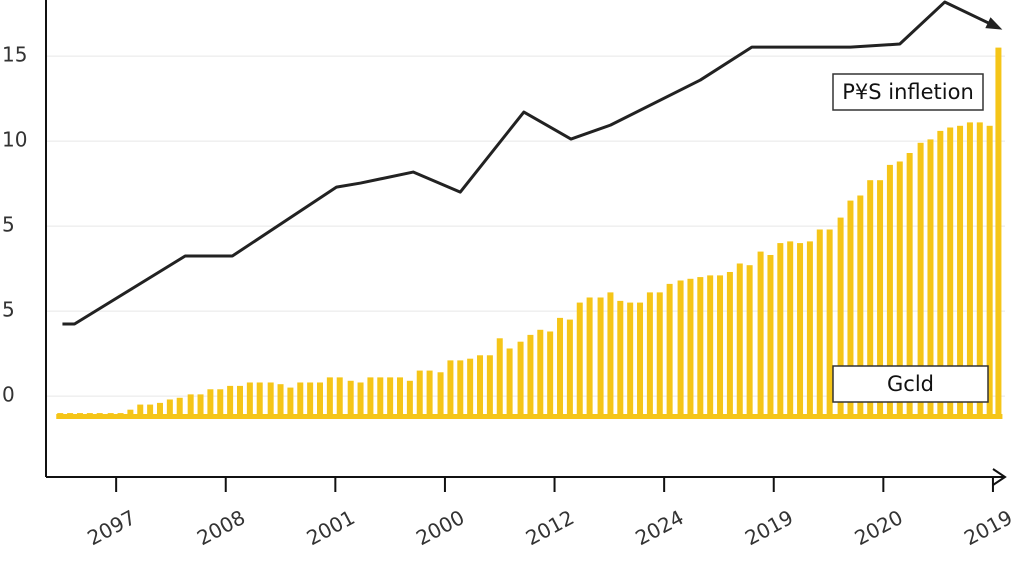 Image resolution: width=1024 pixels, height=571 pixels. What do you see at coordinates (879, 527) in the screenshot?
I see `x-tick-label: 2020` at bounding box center [879, 527].